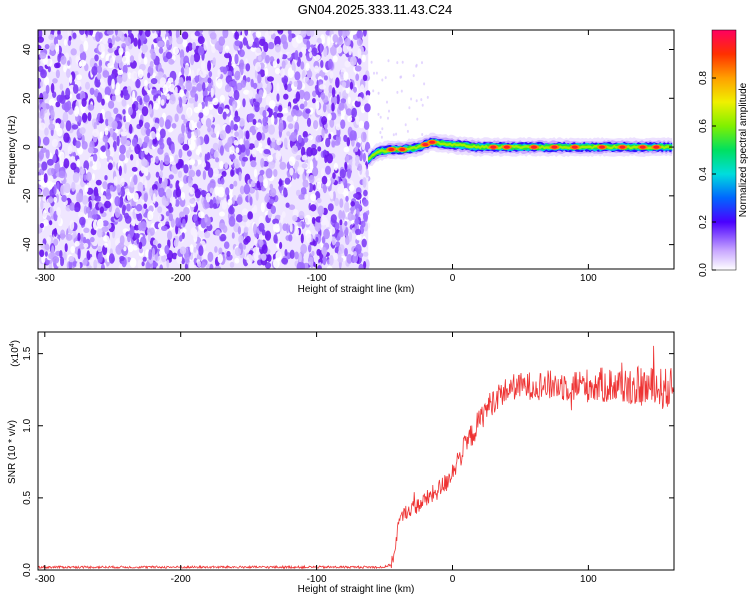 This screenshot has height=600, width=750. Describe the element at coordinates (432, 142) in the screenshot. I see `signal-peak` at that location.